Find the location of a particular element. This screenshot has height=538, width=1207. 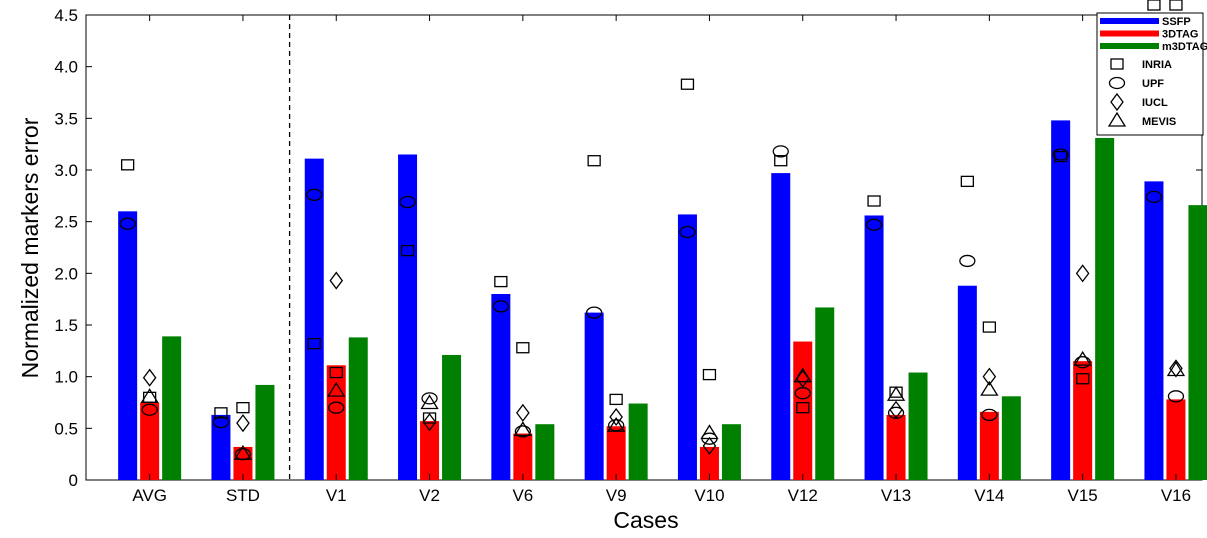

bar-m3dtag-v16 is located at coordinates (1197, 342).